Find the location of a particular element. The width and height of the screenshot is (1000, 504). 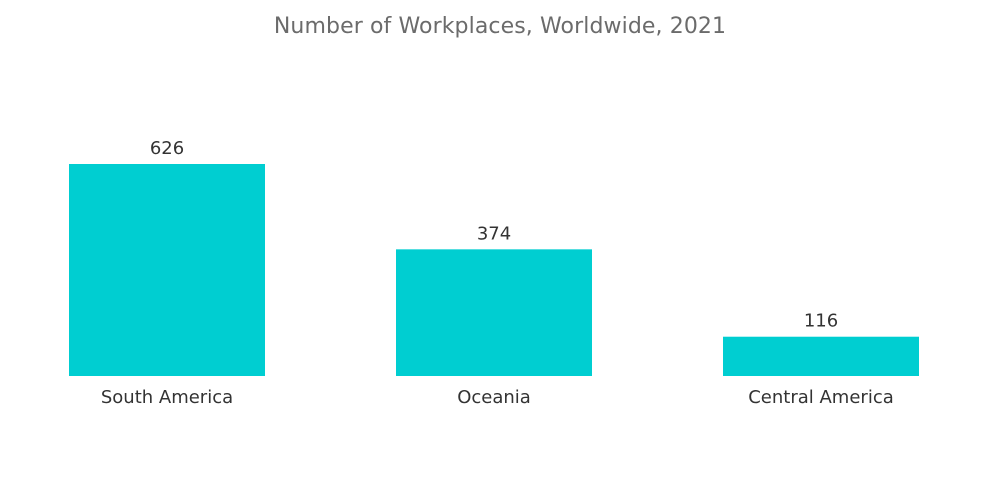

category-label-south-america: South America is located at coordinates (167, 397).